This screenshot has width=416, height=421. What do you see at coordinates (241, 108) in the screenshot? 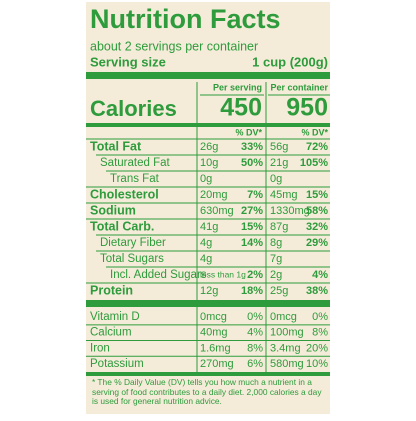
I see `calories-per-serving: 450` at bounding box center [241, 108].